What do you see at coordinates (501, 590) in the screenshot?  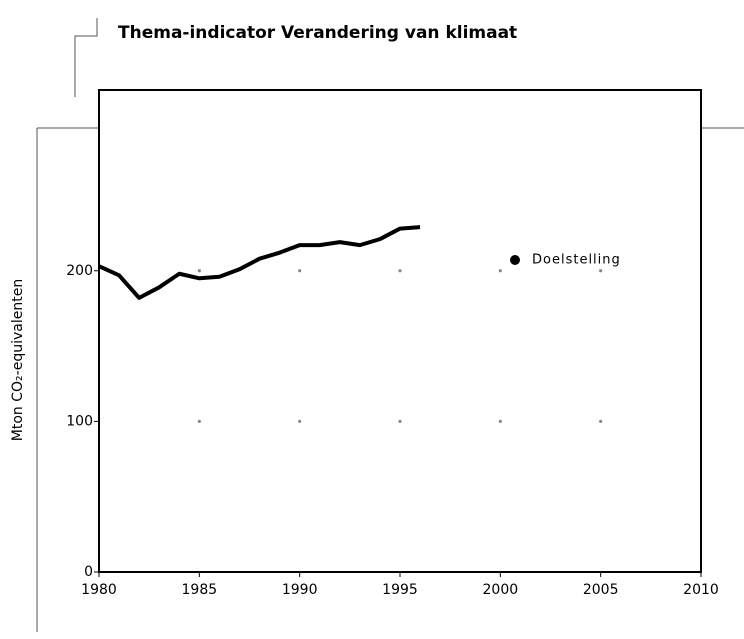 I see `x-tick-label: 2000` at bounding box center [501, 590].